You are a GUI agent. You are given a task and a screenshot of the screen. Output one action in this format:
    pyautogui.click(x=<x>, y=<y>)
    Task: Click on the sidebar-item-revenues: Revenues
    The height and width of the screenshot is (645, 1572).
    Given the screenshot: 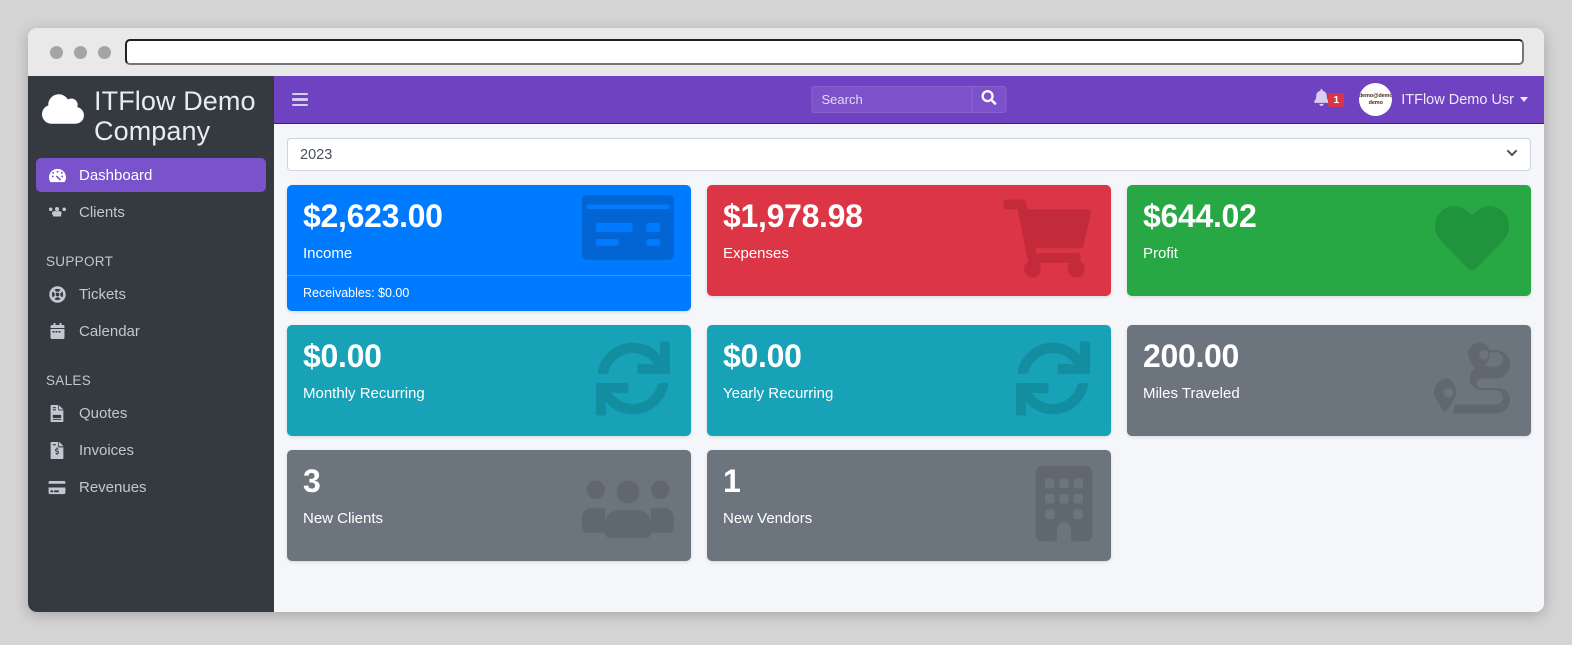 What is the action you would take?
    pyautogui.click(x=151, y=487)
    